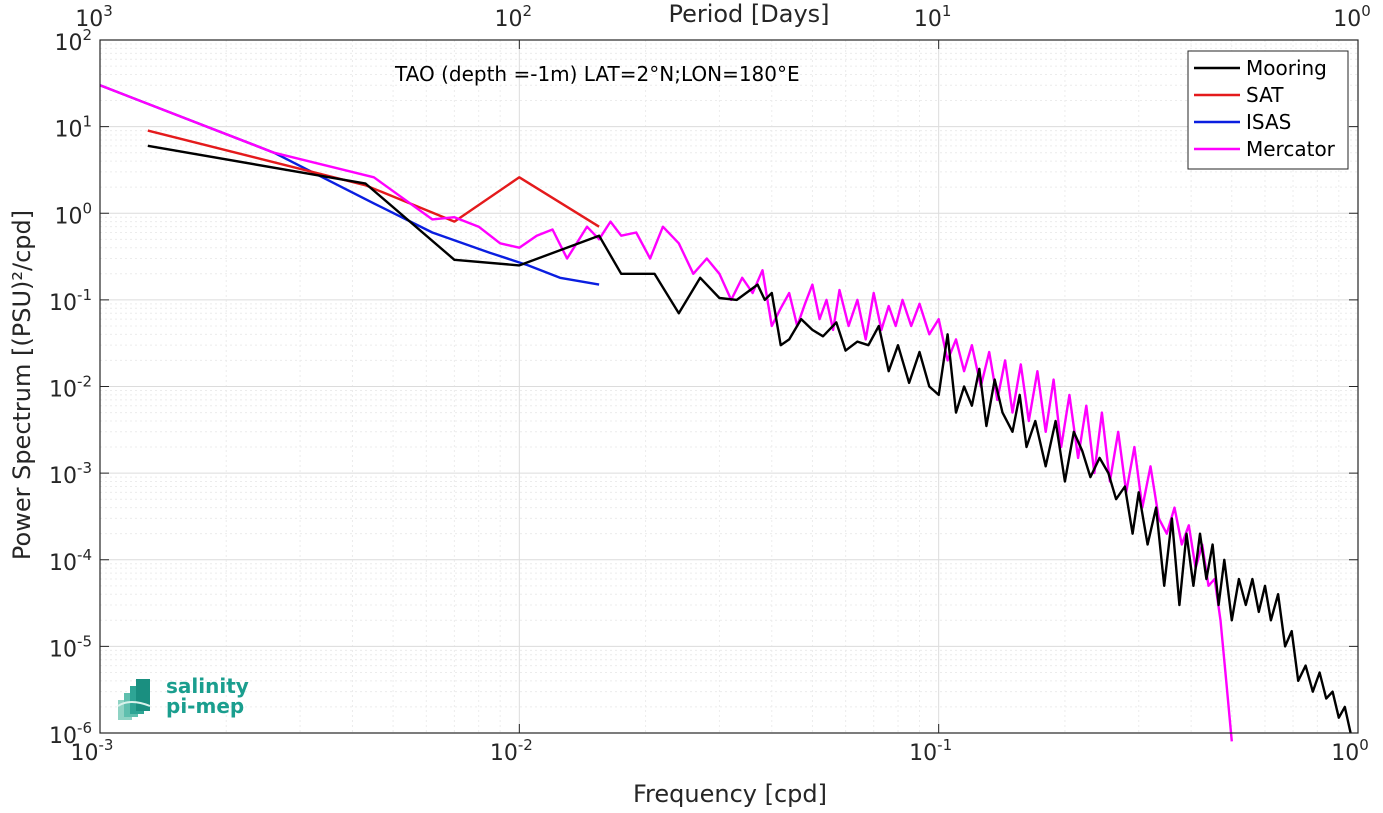  I want to click on logo-line1: salinity, so click(207, 686).